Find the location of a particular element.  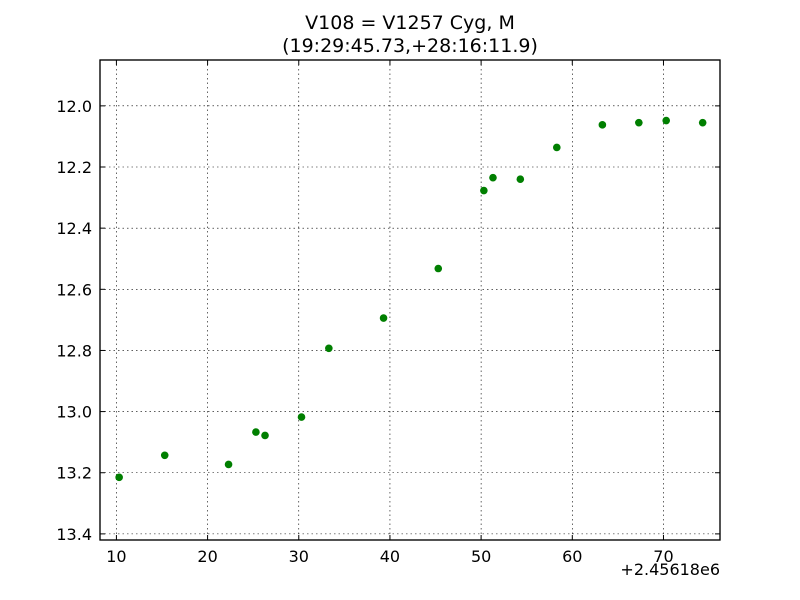

y-tick-label: 12.4 is located at coordinates (74, 228).